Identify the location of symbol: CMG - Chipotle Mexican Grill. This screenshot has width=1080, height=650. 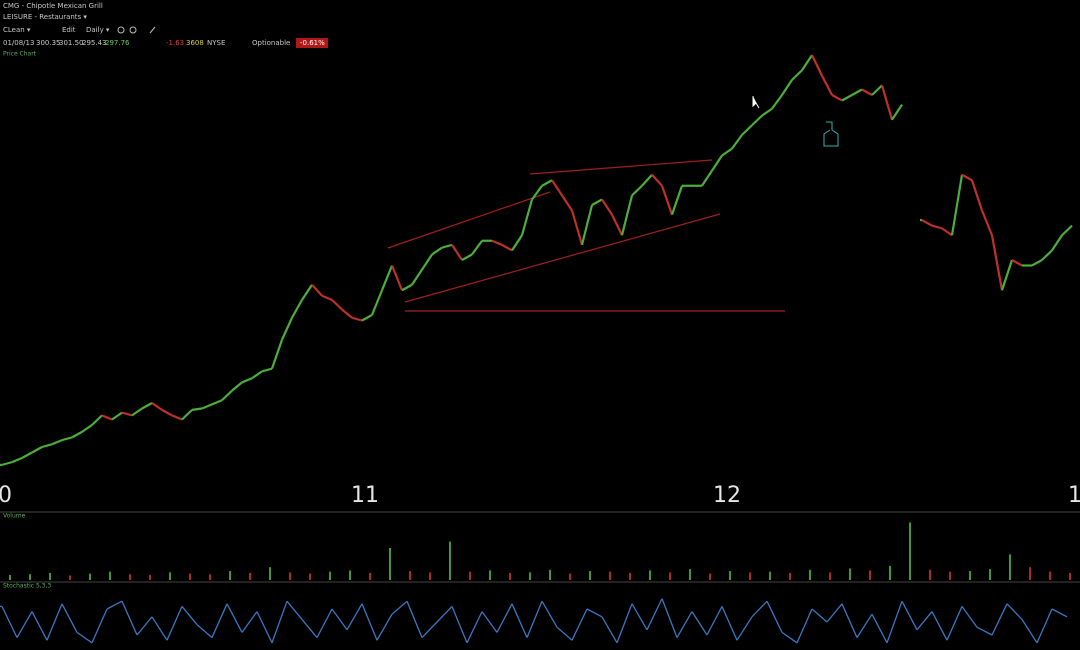
(53, 6).